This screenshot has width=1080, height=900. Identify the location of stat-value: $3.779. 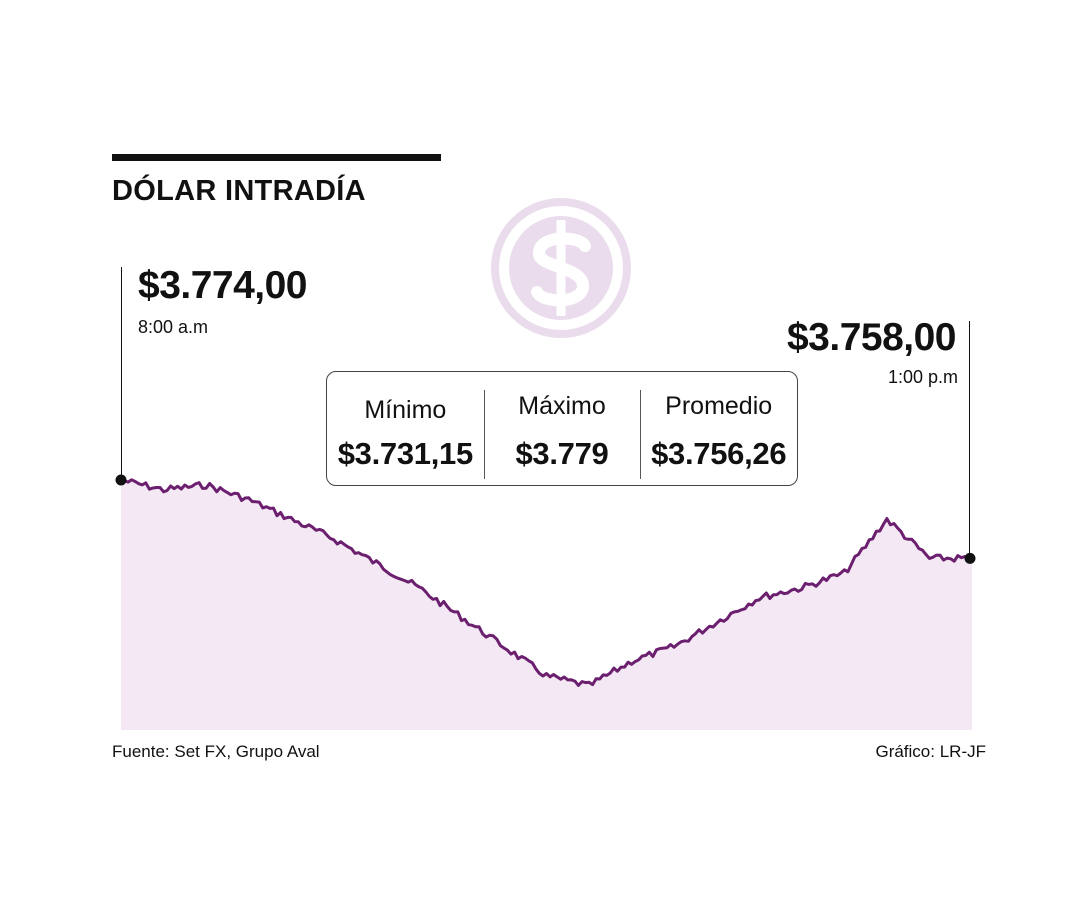
(562, 453).